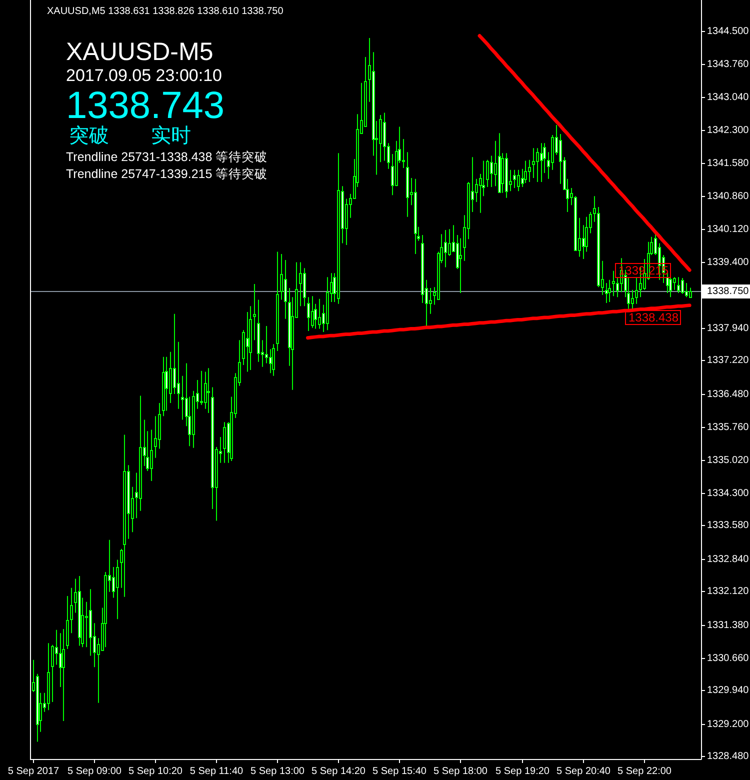 The height and width of the screenshot is (780, 750). Describe the element at coordinates (728, 360) in the screenshot. I see `y-tick-label: 1337.220` at that location.